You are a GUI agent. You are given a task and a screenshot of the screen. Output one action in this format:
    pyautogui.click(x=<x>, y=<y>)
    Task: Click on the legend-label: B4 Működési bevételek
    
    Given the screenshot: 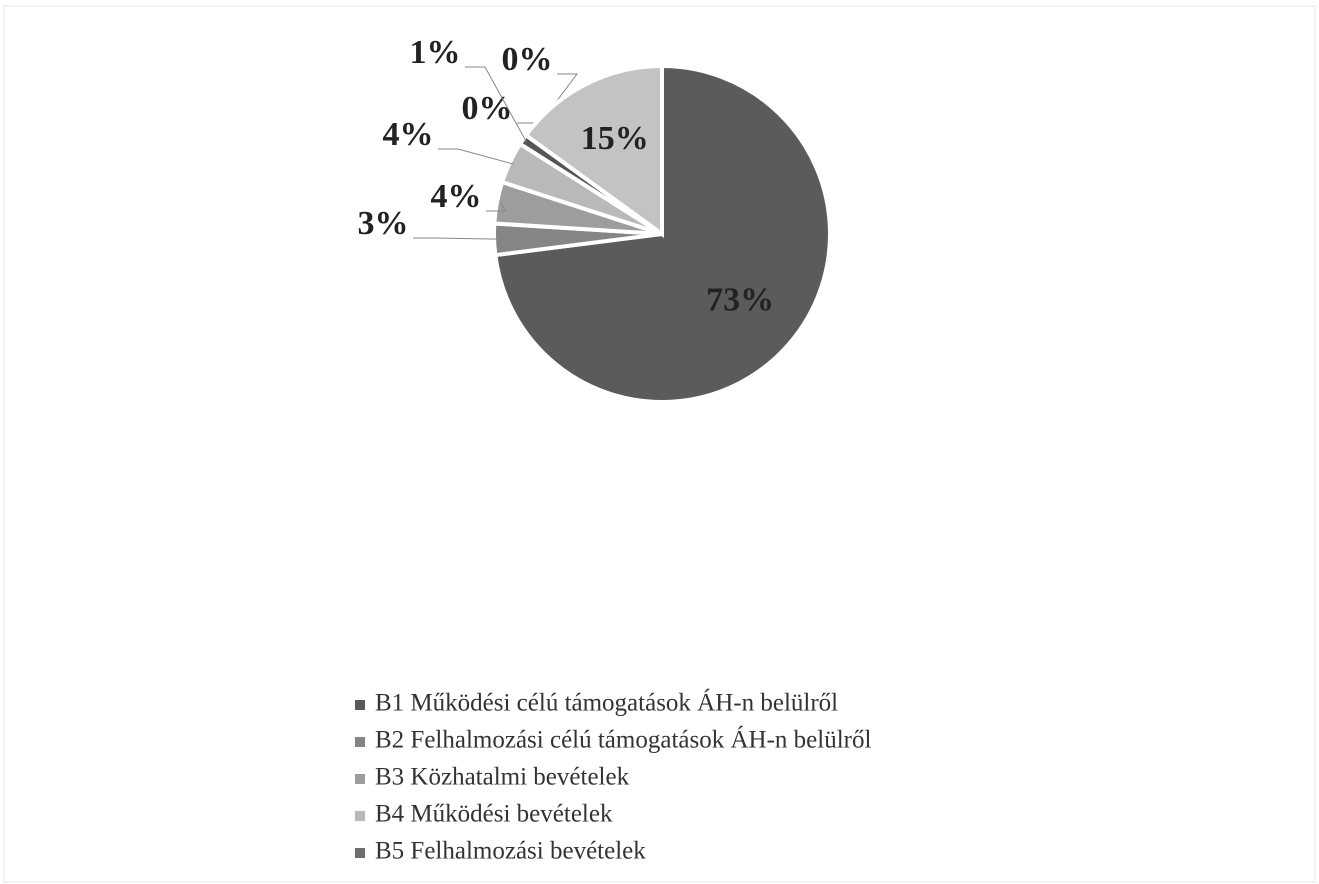 What is the action you would take?
    pyautogui.click(x=494, y=814)
    